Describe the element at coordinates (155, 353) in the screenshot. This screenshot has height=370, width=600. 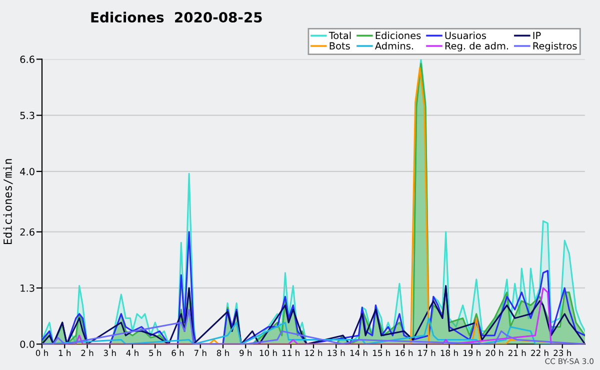
I see `x-tick-label: 5 h` at that location.